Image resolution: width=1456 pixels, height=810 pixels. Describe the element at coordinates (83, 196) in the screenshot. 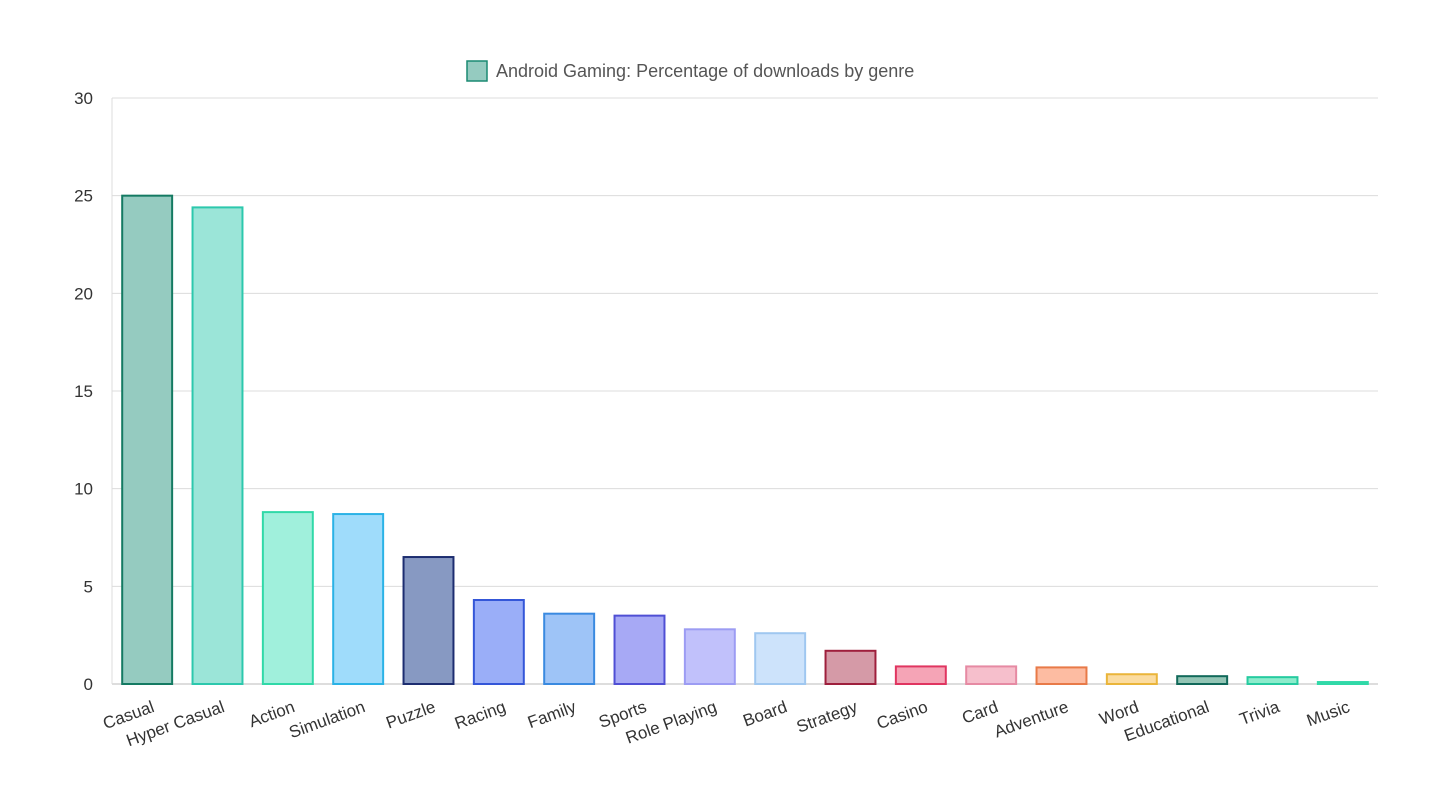

I see `y-tick-label: 25` at that location.